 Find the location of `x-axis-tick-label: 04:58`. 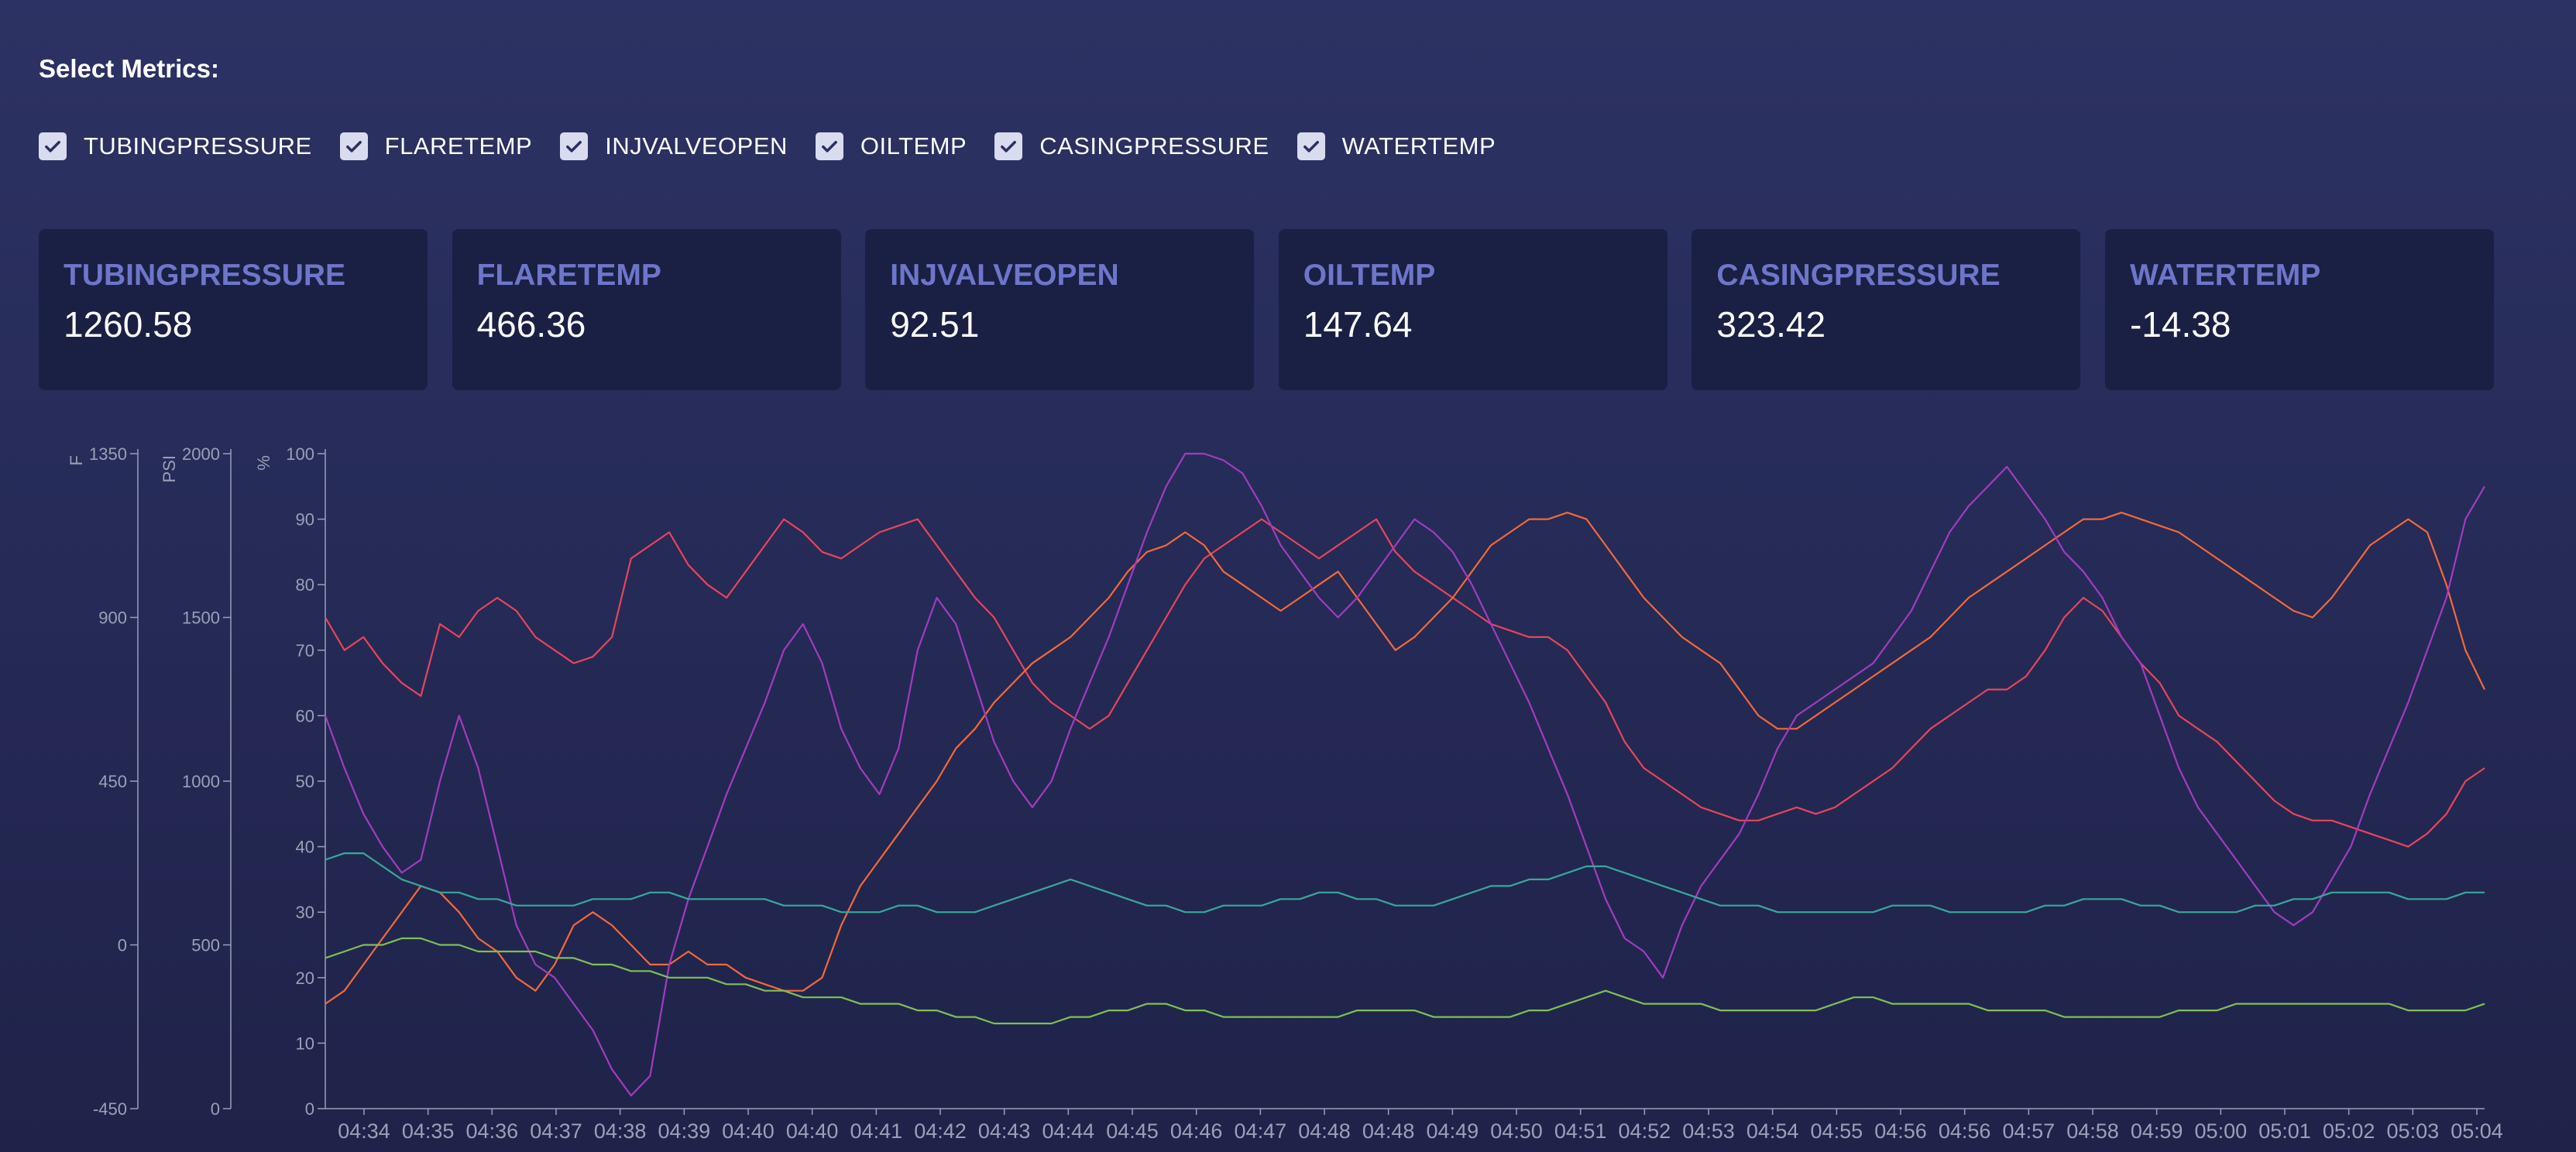

x-axis-tick-label: 04:58 is located at coordinates (2092, 1131).